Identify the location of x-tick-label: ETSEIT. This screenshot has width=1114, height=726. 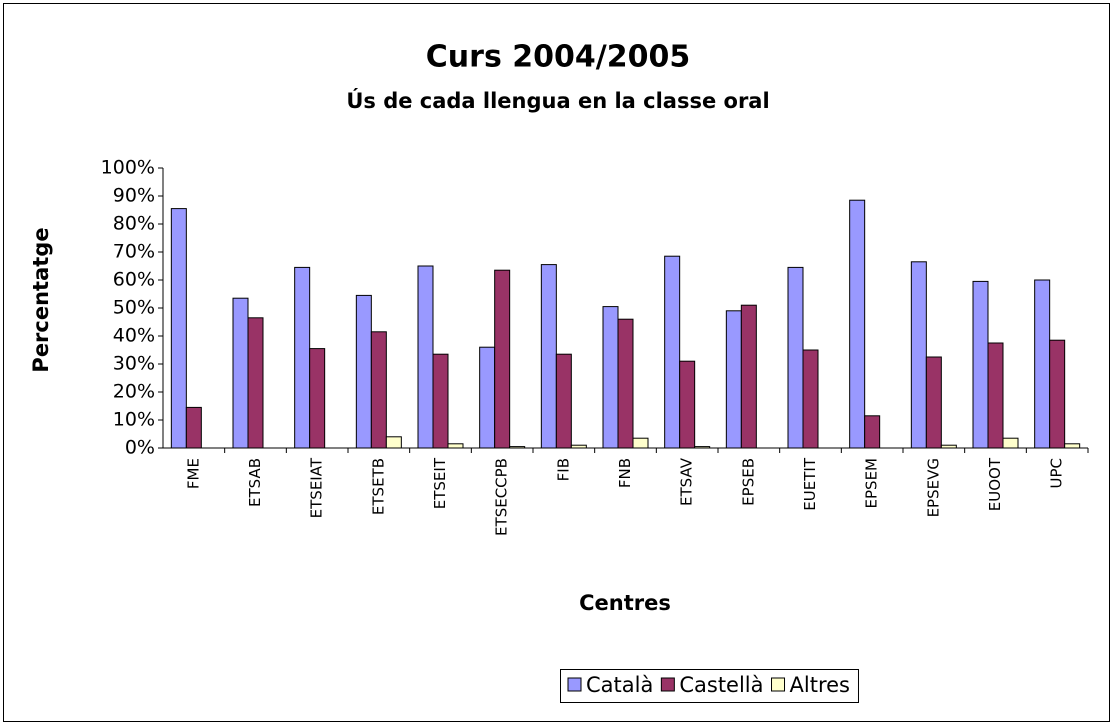
(440, 483).